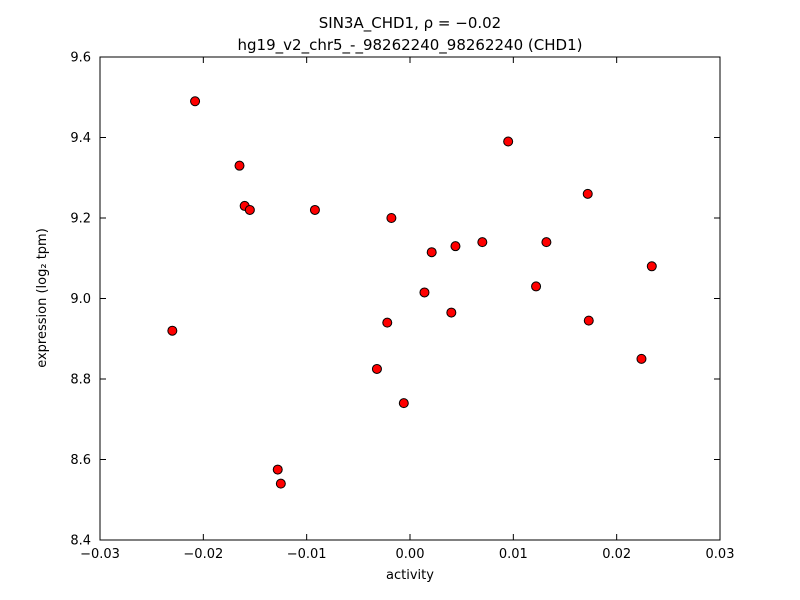 The height and width of the screenshot is (600, 800). Describe the element at coordinates (80, 541) in the screenshot. I see `y-tick-label: 8.4` at that location.